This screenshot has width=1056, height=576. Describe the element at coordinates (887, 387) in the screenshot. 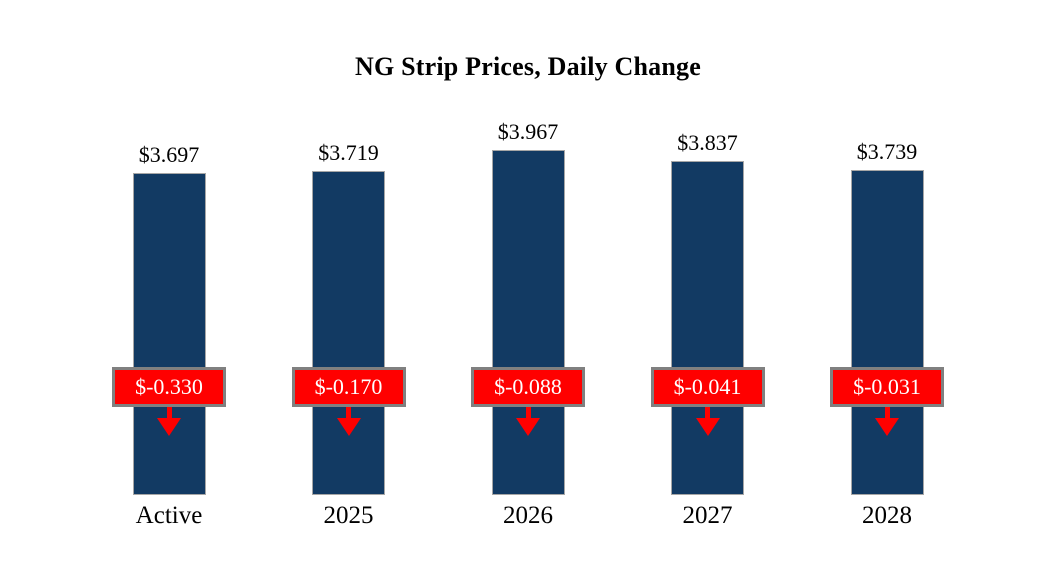

I see `change-badge: $-0.031` at that location.